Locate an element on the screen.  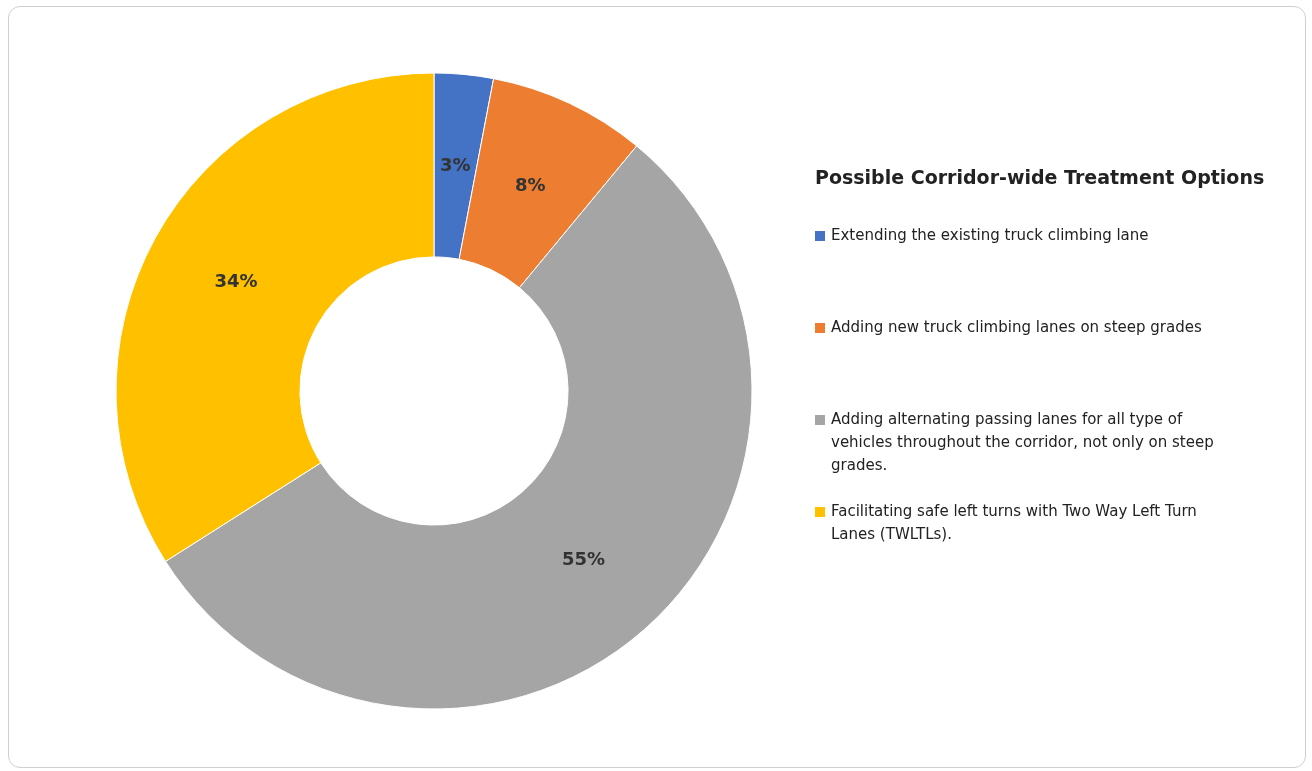
data-label: 34% is located at coordinates (236, 280).